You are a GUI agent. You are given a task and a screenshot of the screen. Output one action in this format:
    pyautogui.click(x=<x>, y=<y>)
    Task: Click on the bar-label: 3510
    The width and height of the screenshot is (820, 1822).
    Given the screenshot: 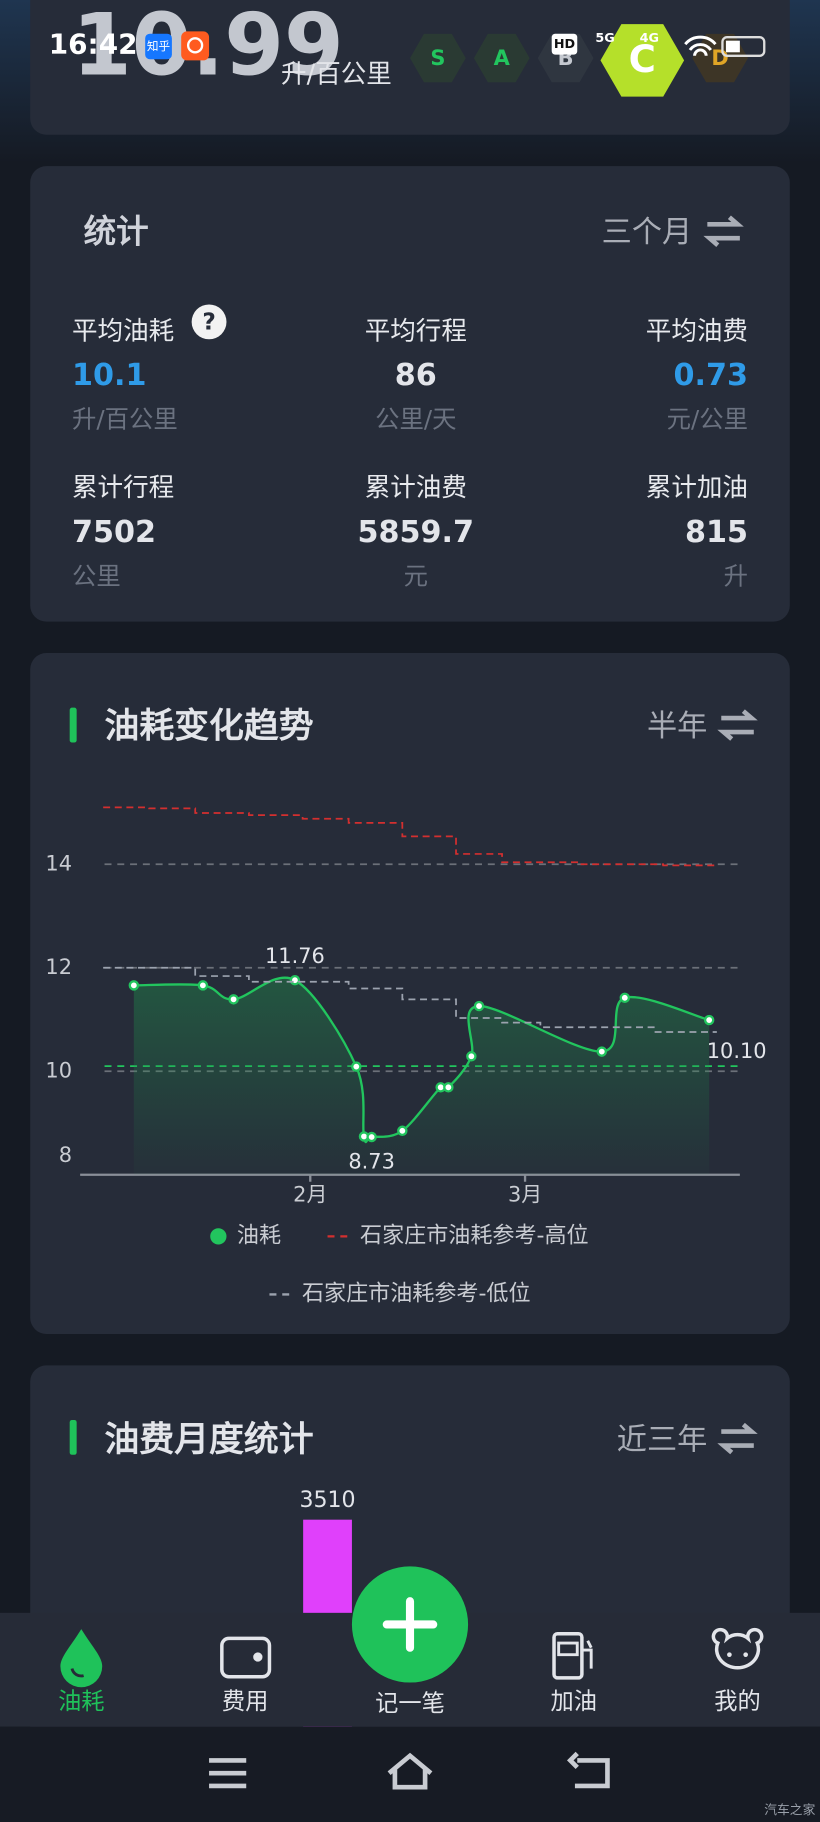 What is the action you would take?
    pyautogui.click(x=327, y=1500)
    